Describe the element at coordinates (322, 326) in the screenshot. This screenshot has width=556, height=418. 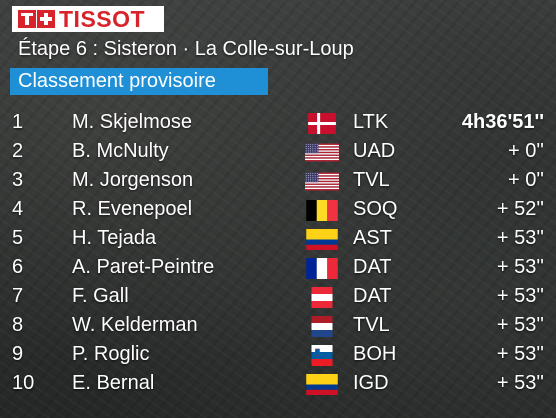
I see `netherlands-flag-icon` at that location.